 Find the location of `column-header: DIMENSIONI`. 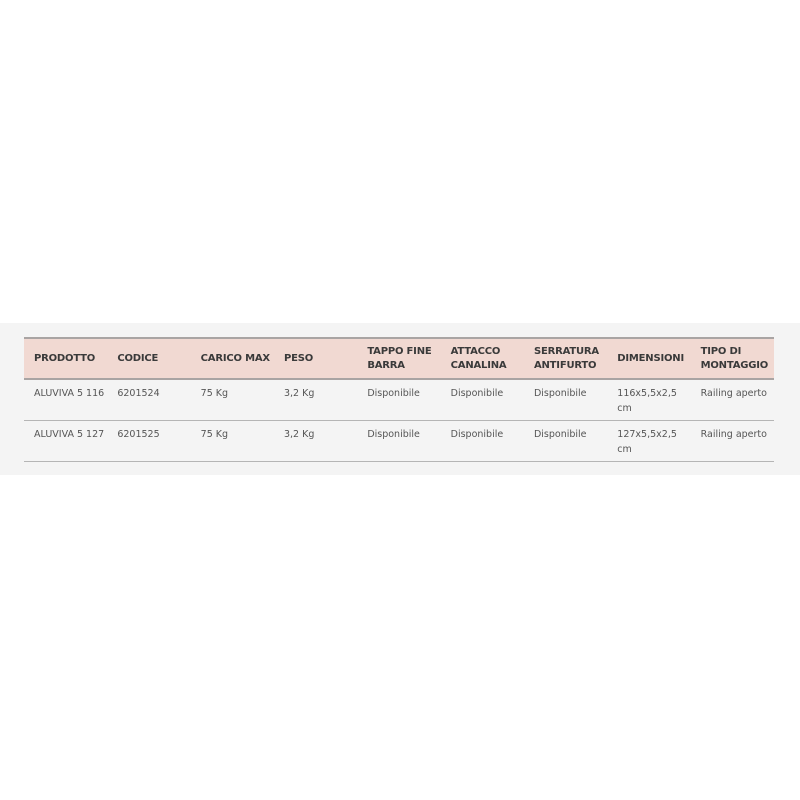

column-header: DIMENSIONI is located at coordinates (650, 358).